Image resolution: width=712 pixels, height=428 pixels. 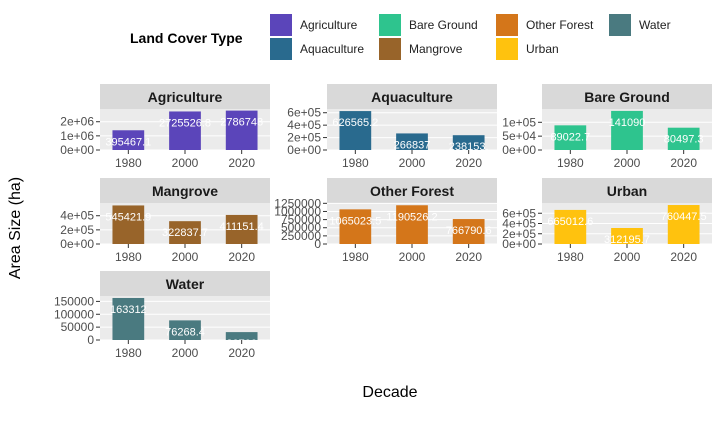 What do you see at coordinates (542, 49) in the screenshot?
I see `legend-label-urban: Urban` at bounding box center [542, 49].